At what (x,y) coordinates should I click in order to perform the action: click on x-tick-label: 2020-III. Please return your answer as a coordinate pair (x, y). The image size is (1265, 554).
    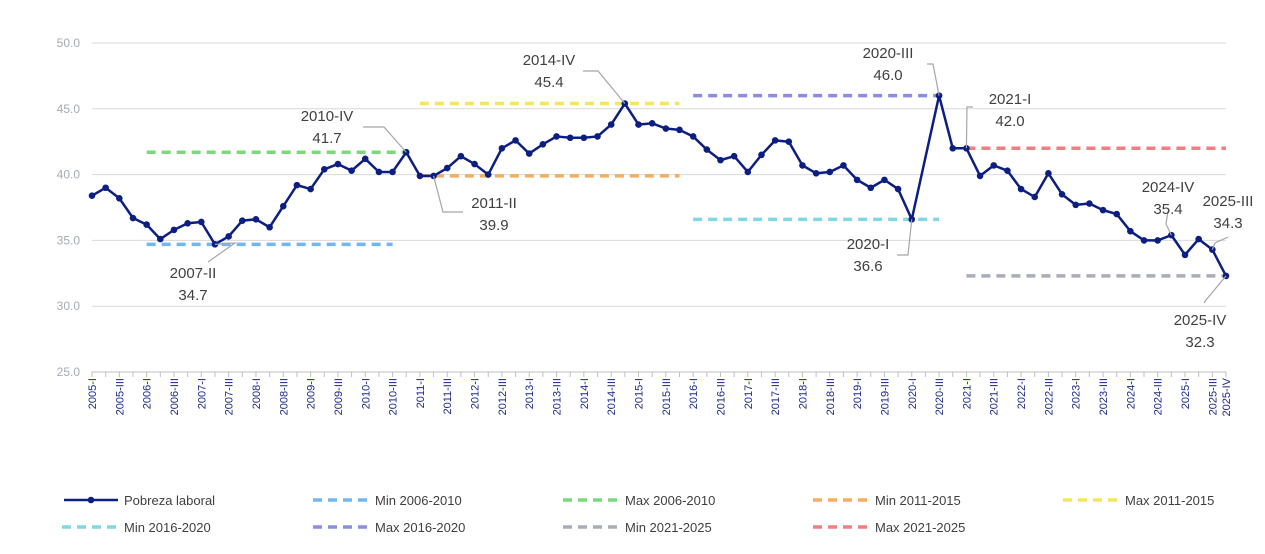
    Looking at the image, I should click on (940, 396).